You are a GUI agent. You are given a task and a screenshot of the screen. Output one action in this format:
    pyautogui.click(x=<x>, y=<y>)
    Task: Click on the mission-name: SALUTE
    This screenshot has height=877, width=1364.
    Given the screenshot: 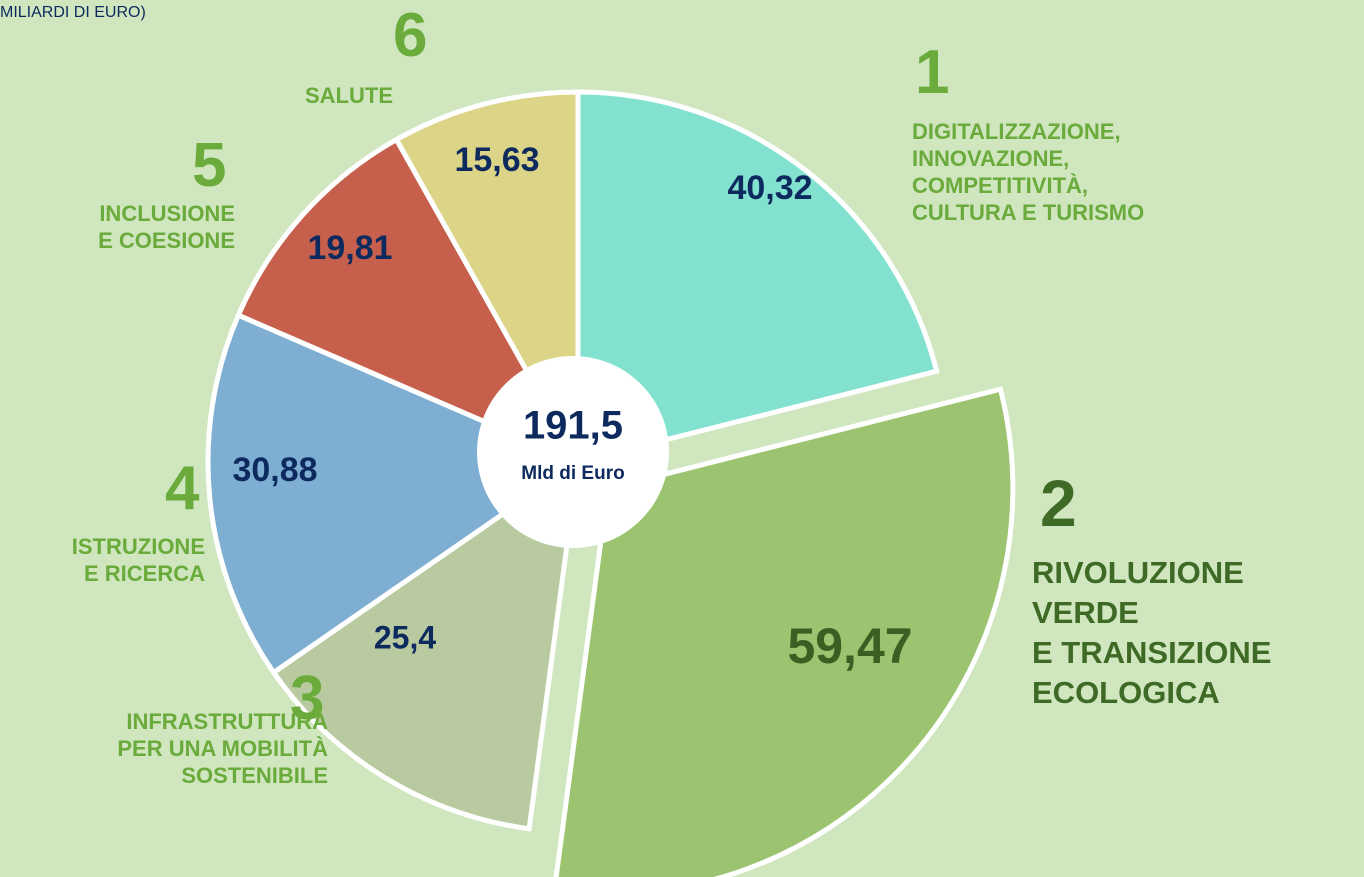 What is the action you would take?
    pyautogui.click(x=349, y=95)
    